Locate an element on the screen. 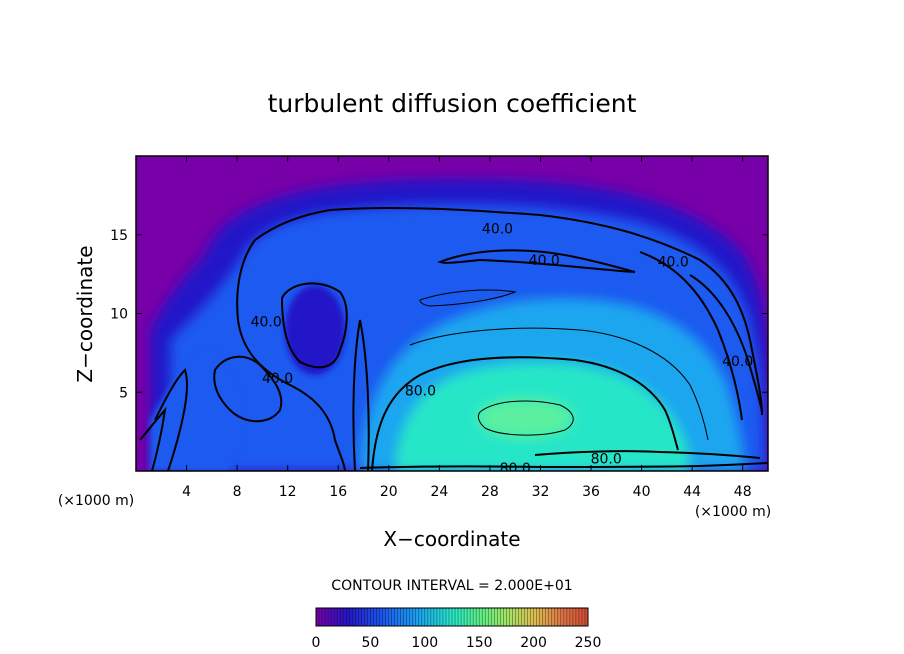 Image resolution: width=904 pixels, height=654 pixels. x-unit-right: (×1000 m) is located at coordinates (733, 512).